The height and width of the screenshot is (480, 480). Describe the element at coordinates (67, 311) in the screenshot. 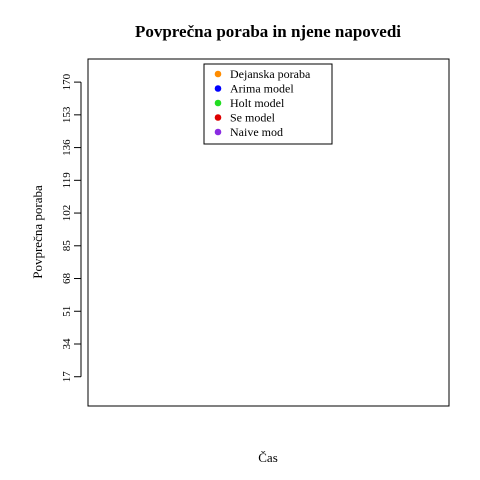

I see `y-tick-label: 51` at that location.